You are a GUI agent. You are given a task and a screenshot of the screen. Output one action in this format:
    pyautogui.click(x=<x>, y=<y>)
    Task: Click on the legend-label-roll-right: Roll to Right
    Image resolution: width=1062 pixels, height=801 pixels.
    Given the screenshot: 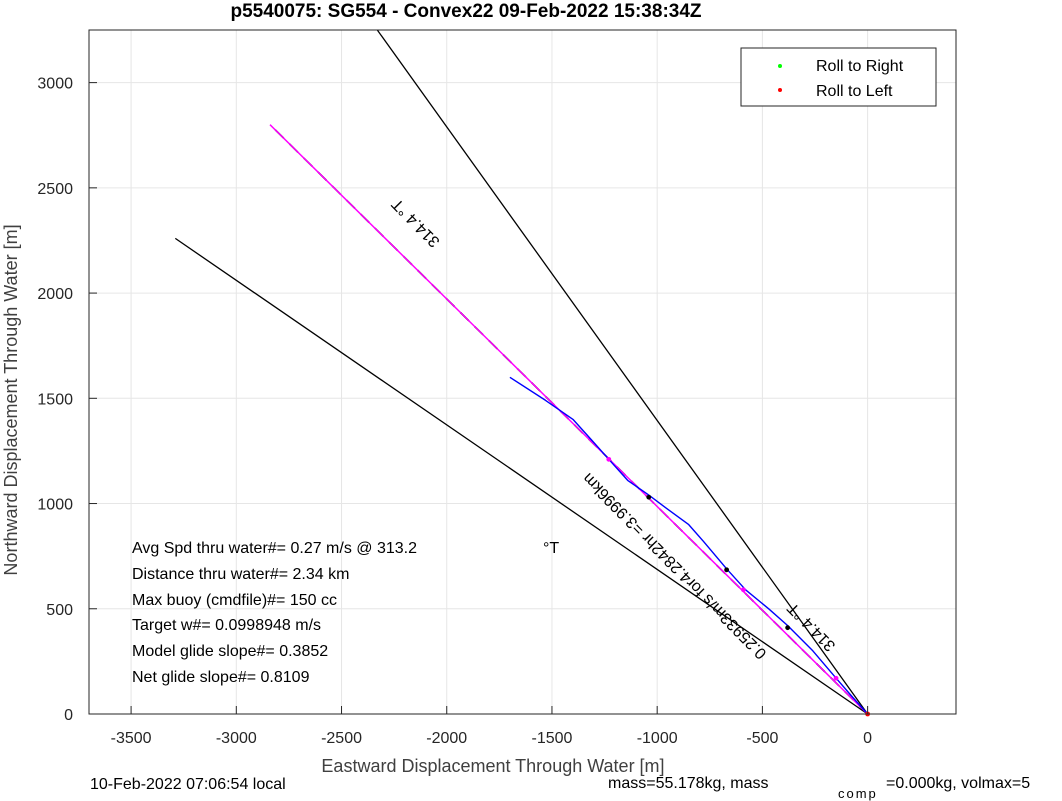 What is the action you would take?
    pyautogui.click(x=860, y=66)
    